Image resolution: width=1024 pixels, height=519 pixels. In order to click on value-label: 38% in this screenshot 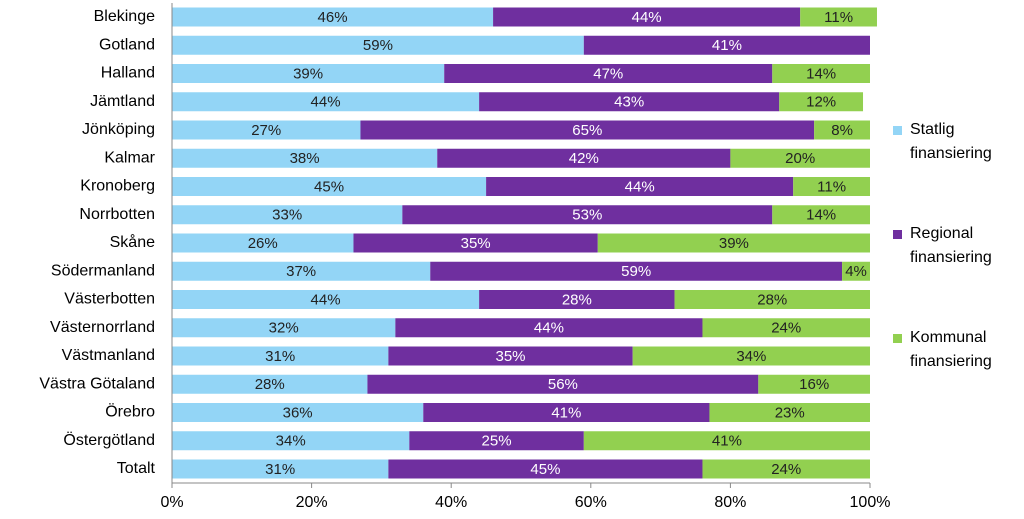, I will do `click(305, 158)`.